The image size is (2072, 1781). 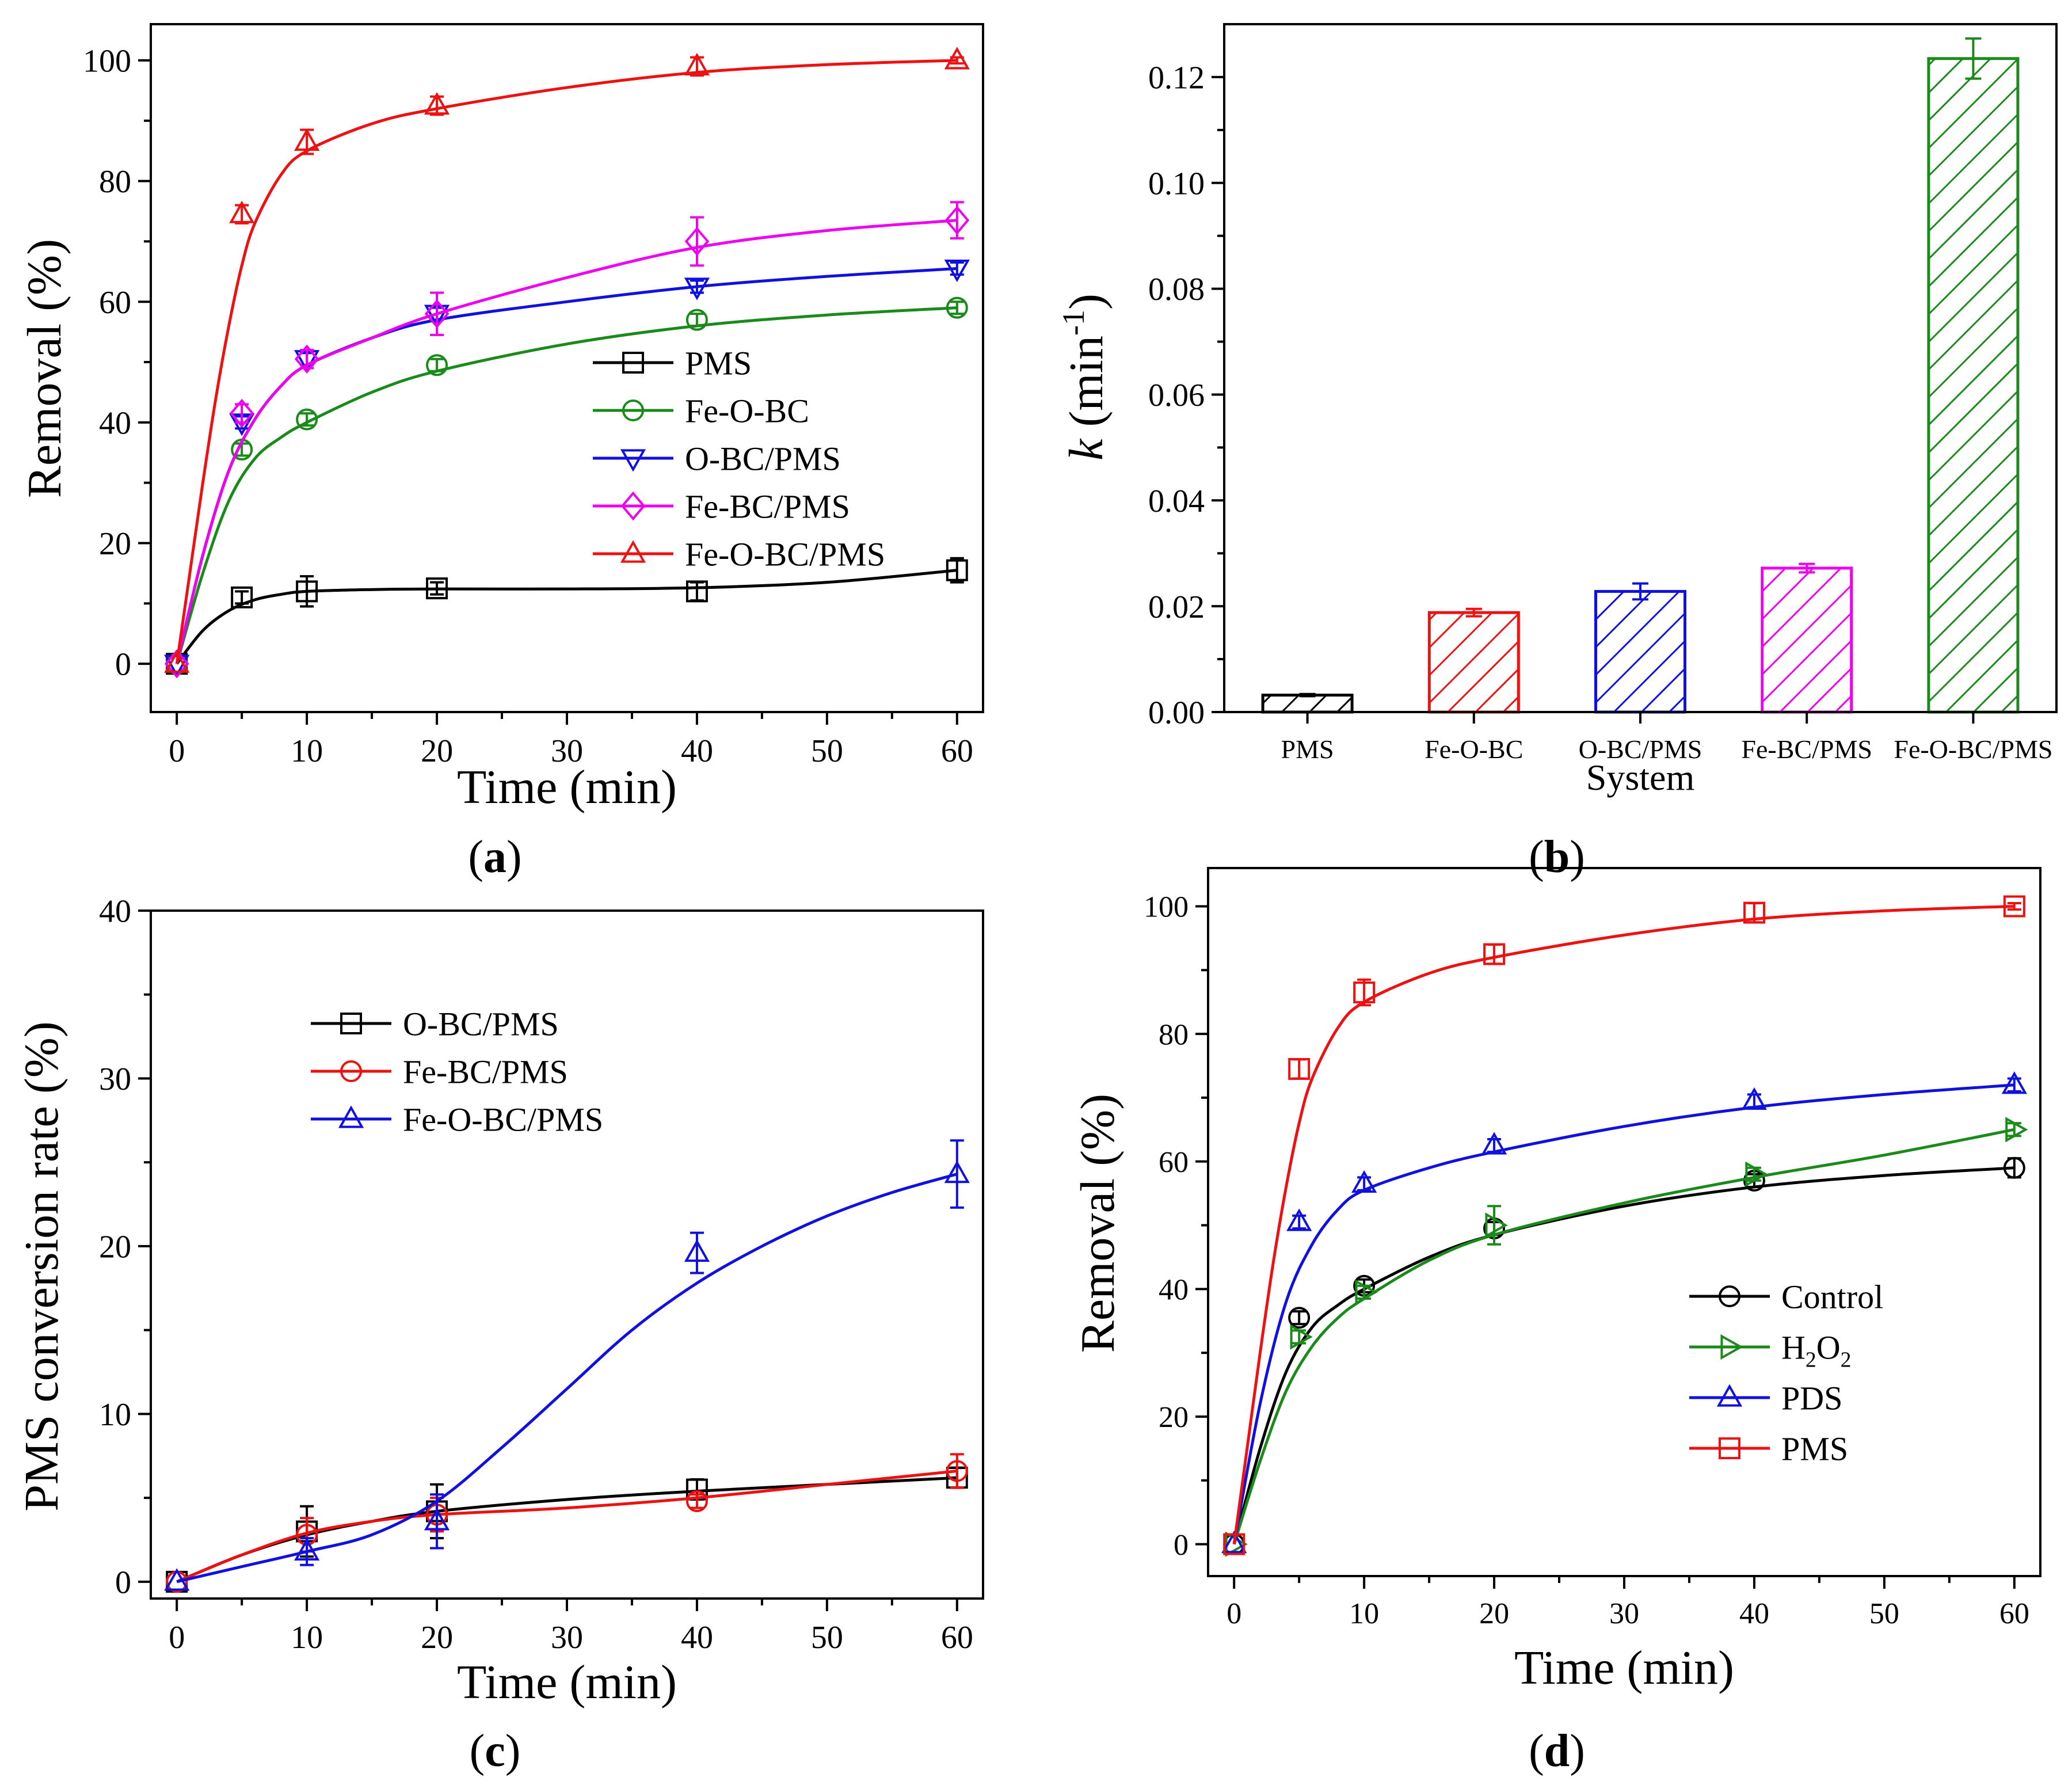 What do you see at coordinates (495, 857) in the screenshot?
I see `panel-a-caption: (a)` at bounding box center [495, 857].